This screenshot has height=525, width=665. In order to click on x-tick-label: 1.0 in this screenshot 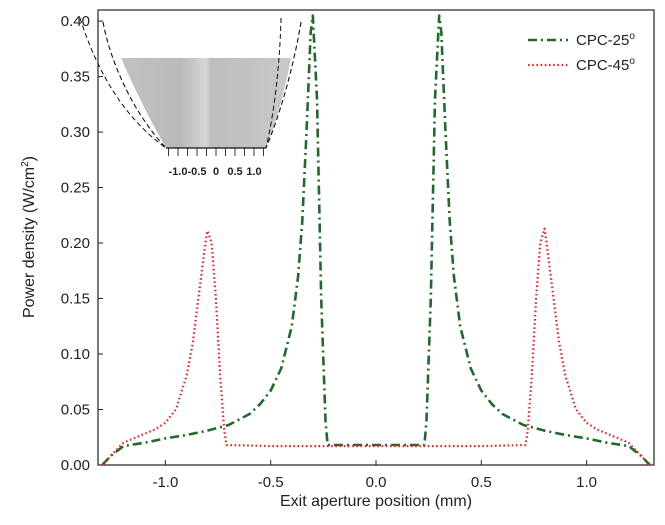, I will do `click(586, 482)`.